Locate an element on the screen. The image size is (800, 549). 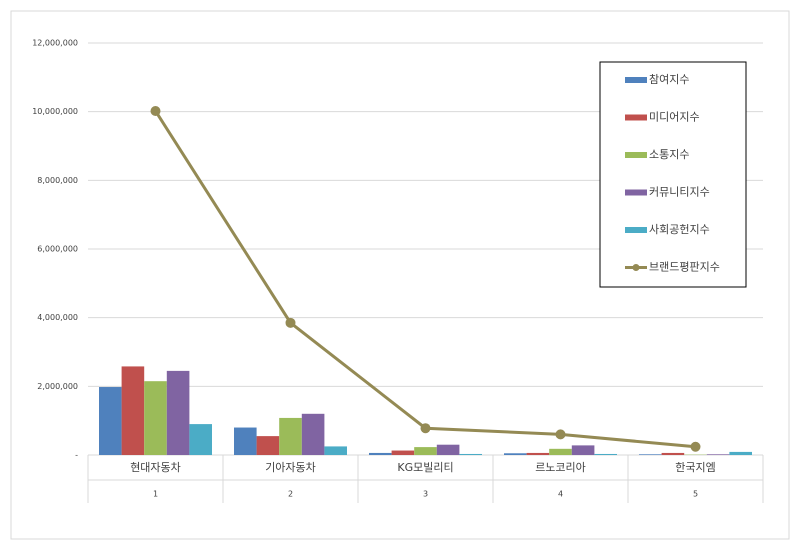
rank-label: 4 is located at coordinates (560, 494).